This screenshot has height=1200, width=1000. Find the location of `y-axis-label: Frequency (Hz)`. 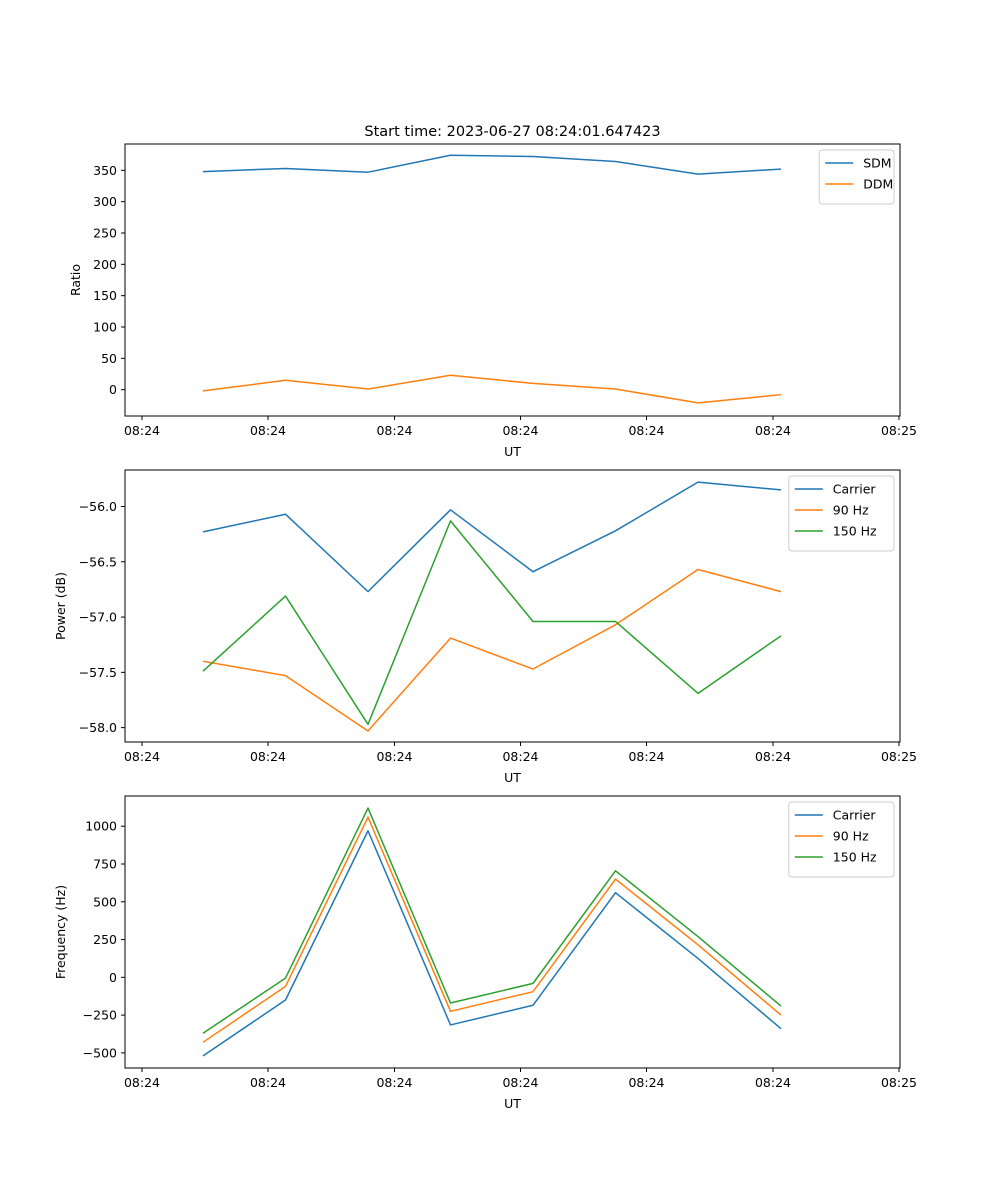

y-axis-label: Frequency (Hz) is located at coordinates (60, 932).